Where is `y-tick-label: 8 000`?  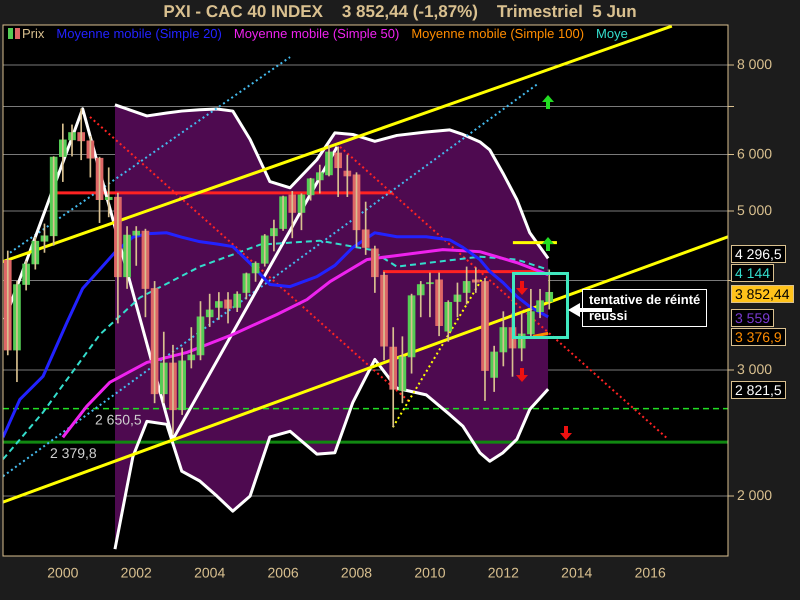 y-tick-label: 8 000 is located at coordinates (754, 64).